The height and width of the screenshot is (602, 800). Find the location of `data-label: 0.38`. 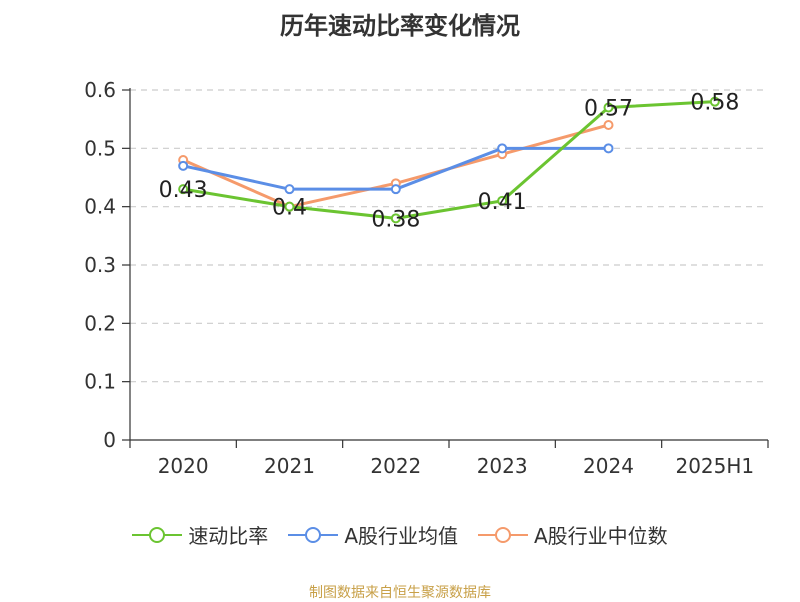

data-label: 0.38 is located at coordinates (395, 219).